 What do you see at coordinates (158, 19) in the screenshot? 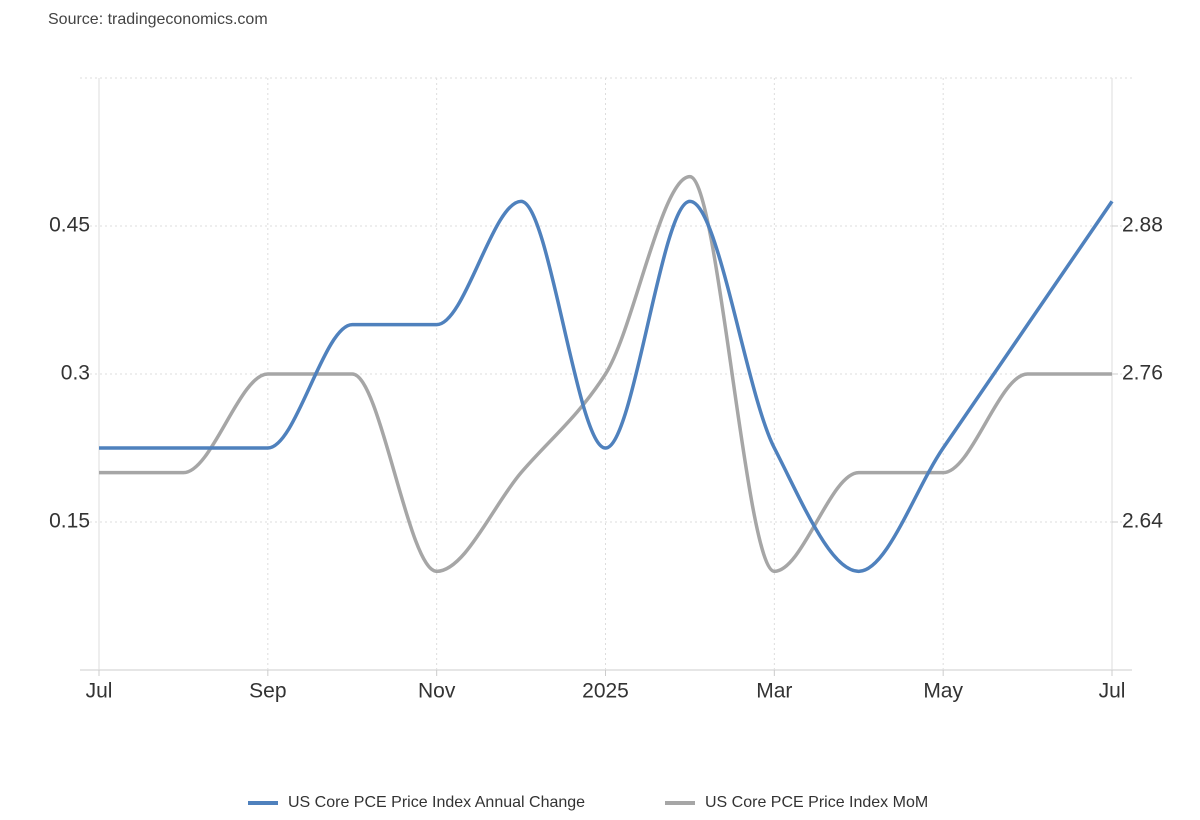
I see `source: Source: tradingeconomics.com` at bounding box center [158, 19].